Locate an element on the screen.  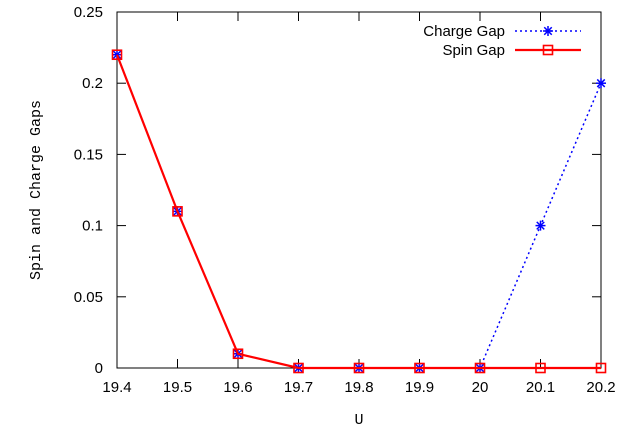
x-tick-label: 20.1 is located at coordinates (540, 387).